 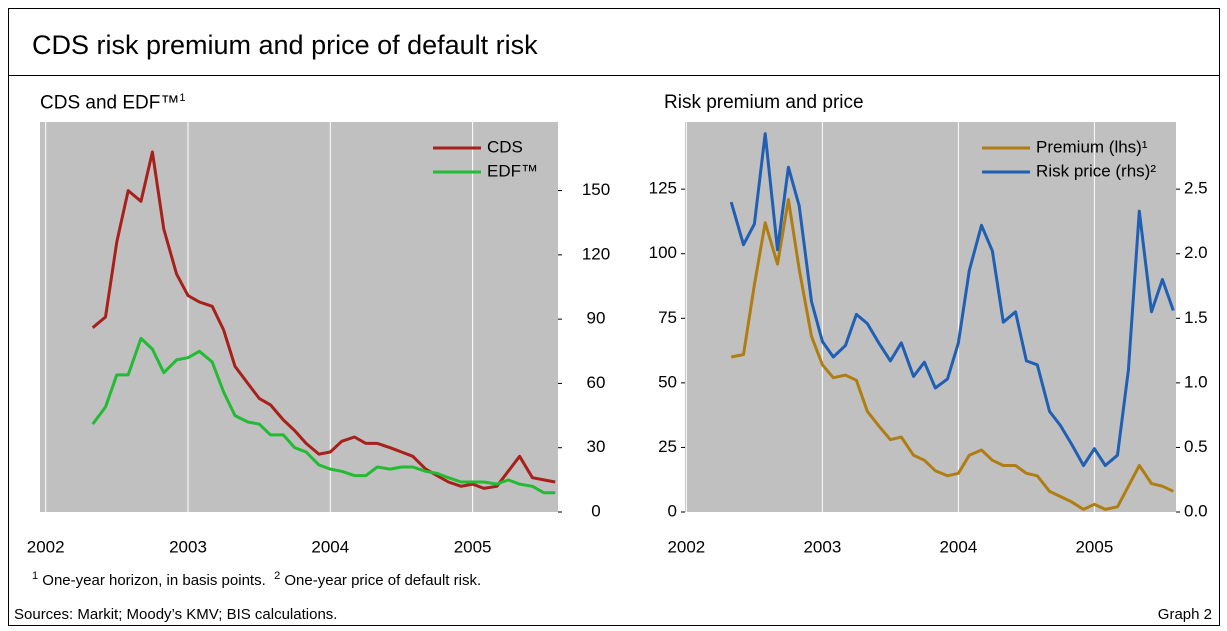 I want to click on chart-title: CDS and EDF™1, so click(x=113, y=103).